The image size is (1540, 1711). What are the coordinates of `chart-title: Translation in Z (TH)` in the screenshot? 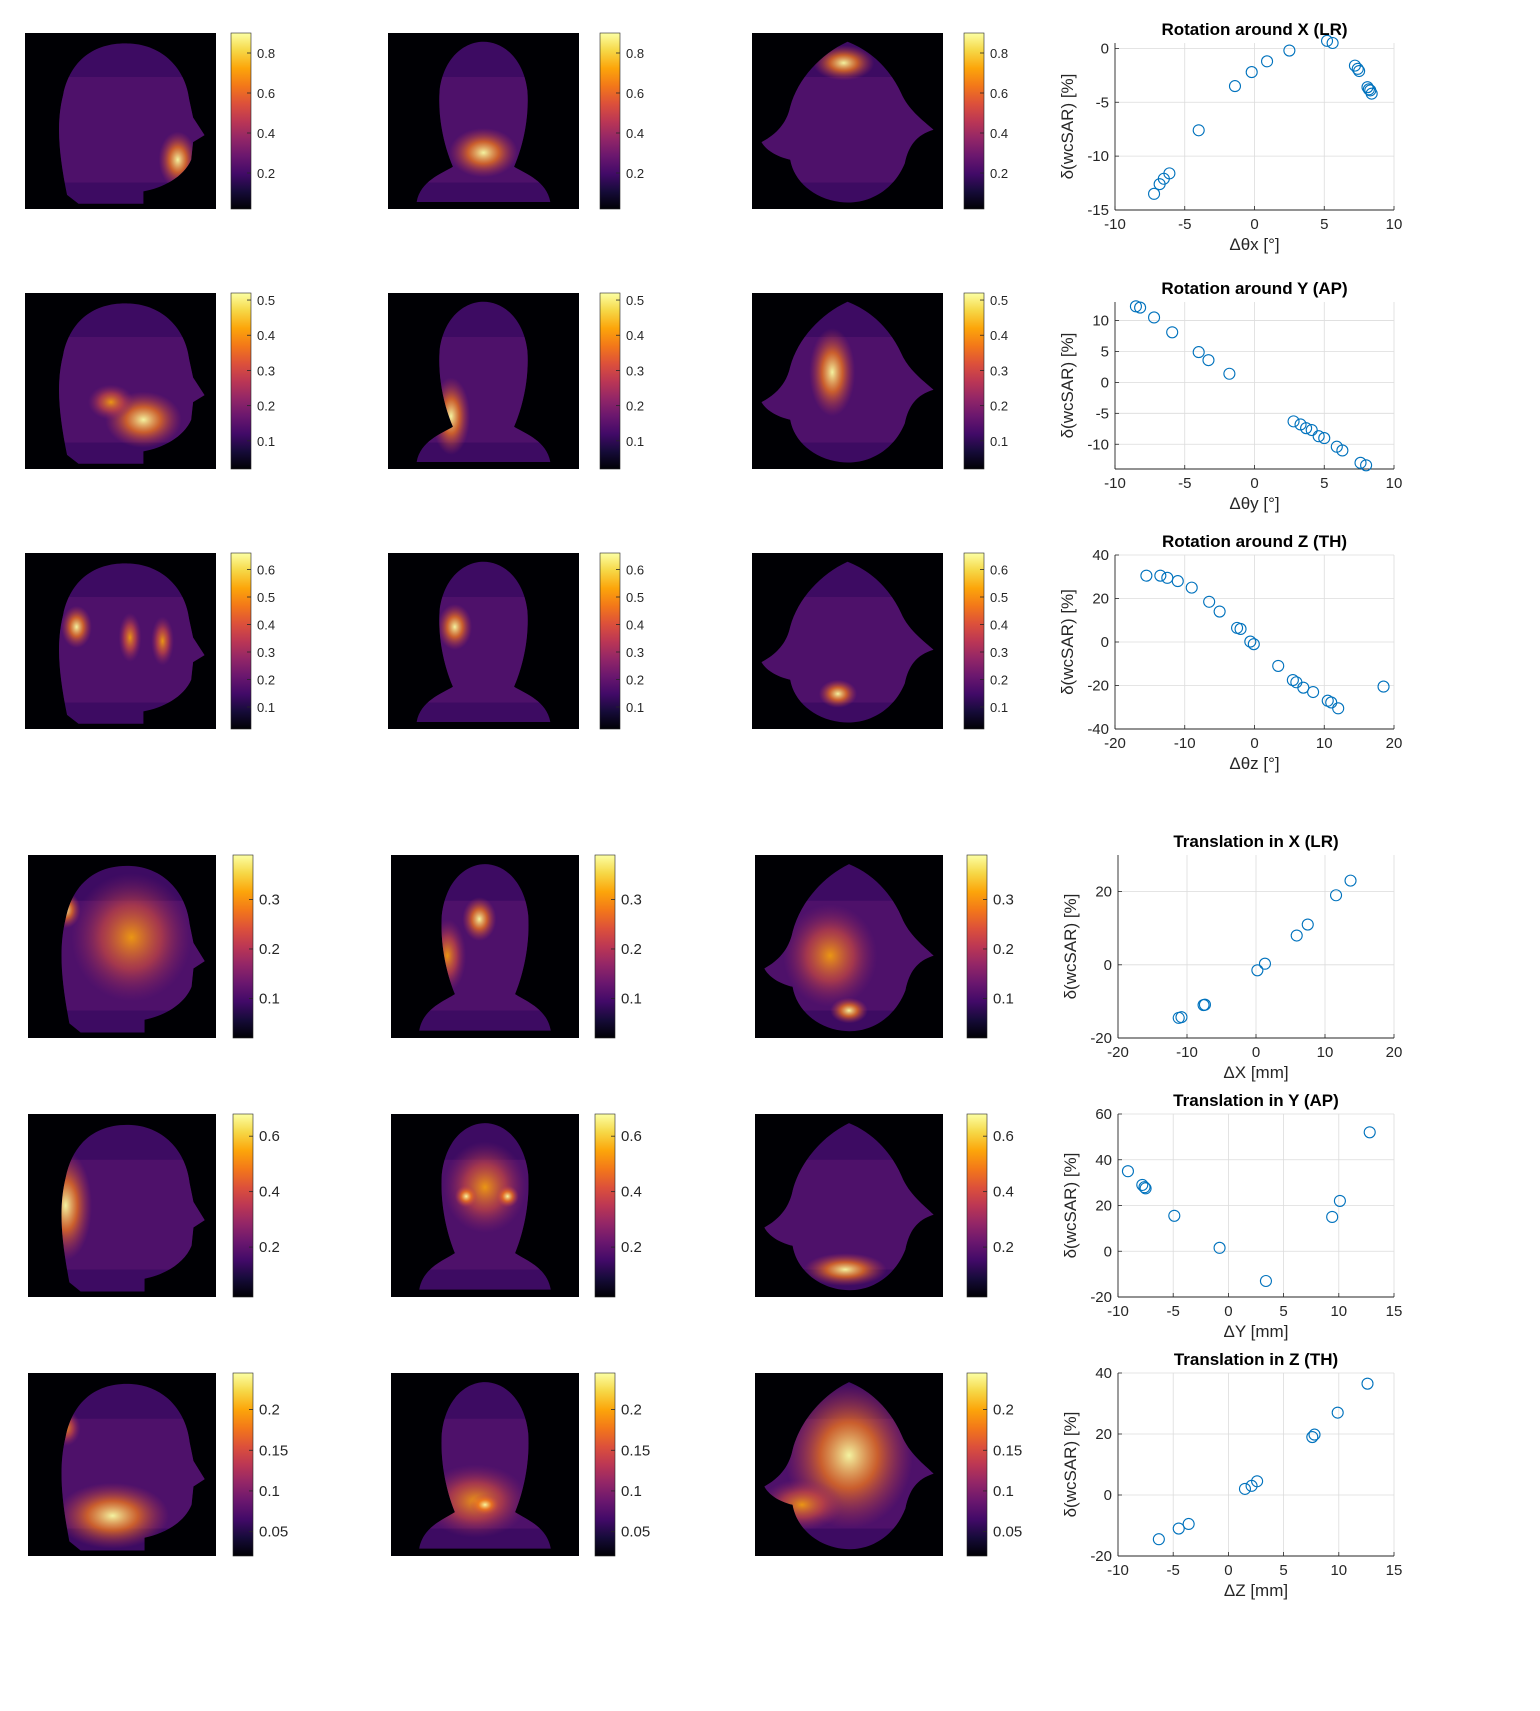 It's located at (1256, 1359).